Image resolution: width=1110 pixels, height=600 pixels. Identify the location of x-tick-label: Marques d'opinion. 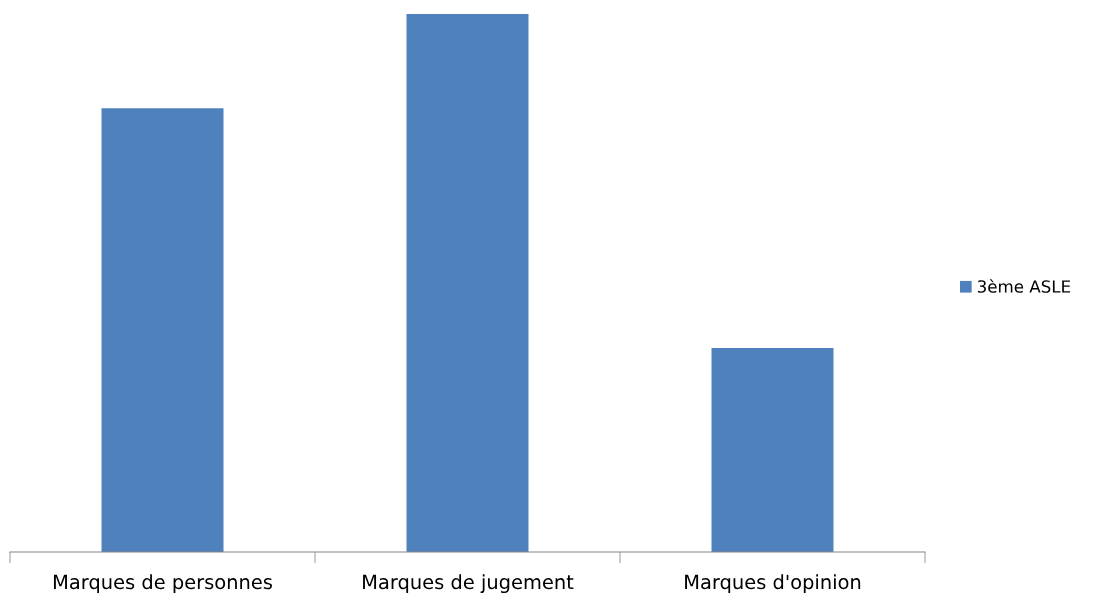
(773, 584).